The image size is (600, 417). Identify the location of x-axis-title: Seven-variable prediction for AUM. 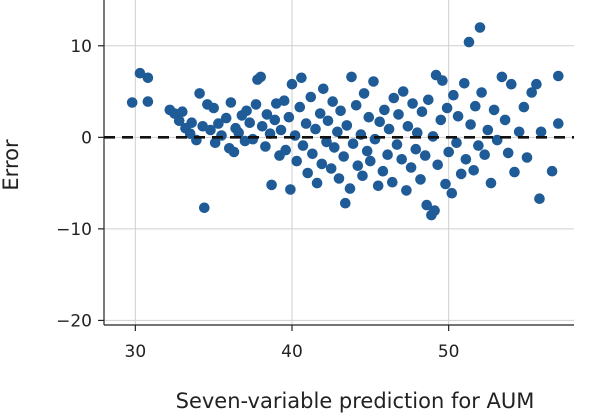
(355, 401).